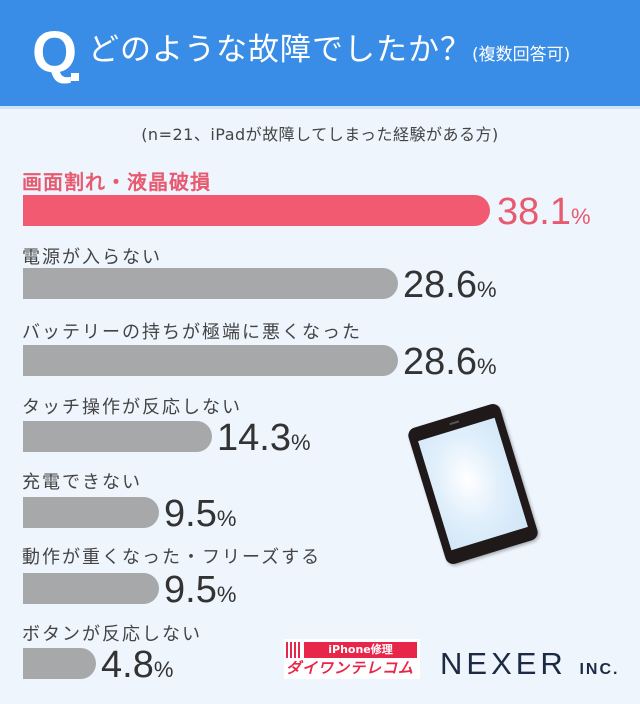 The image size is (640, 704). Describe the element at coordinates (59, 663) in the screenshot. I see `bar-buttons` at that location.